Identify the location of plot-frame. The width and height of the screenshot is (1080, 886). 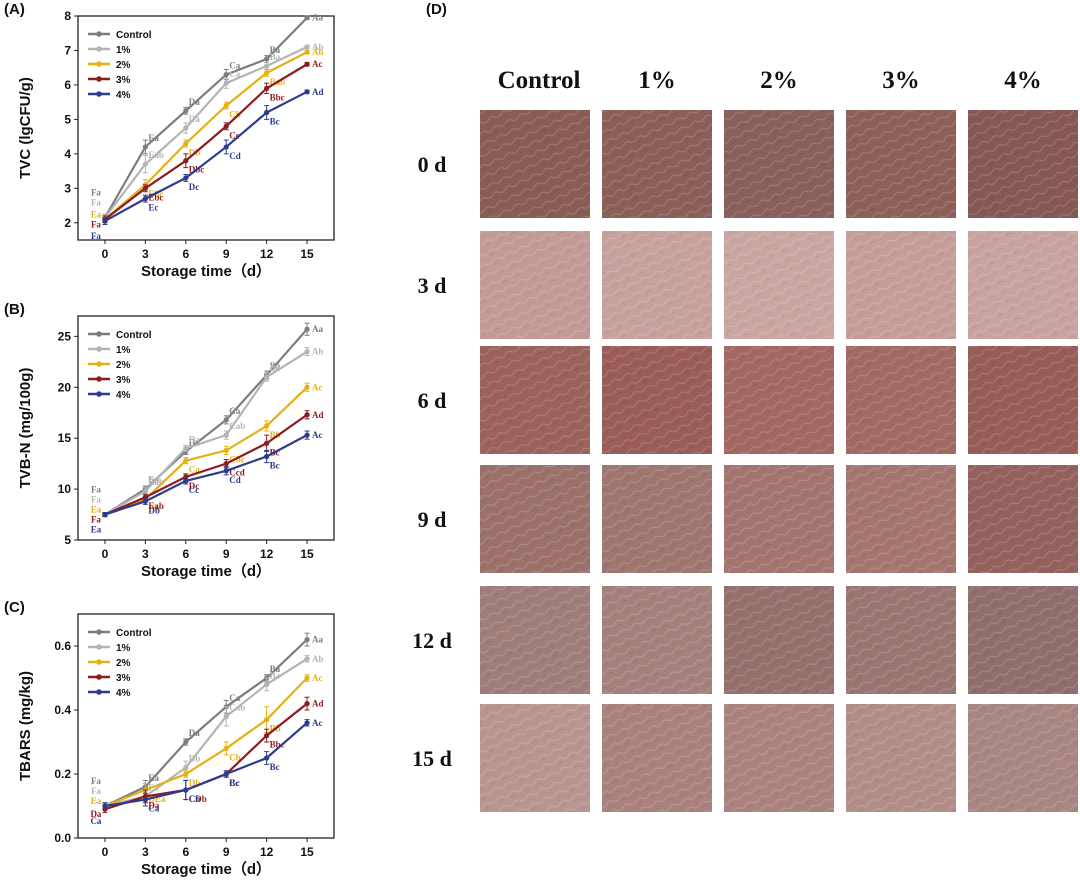
(206, 428).